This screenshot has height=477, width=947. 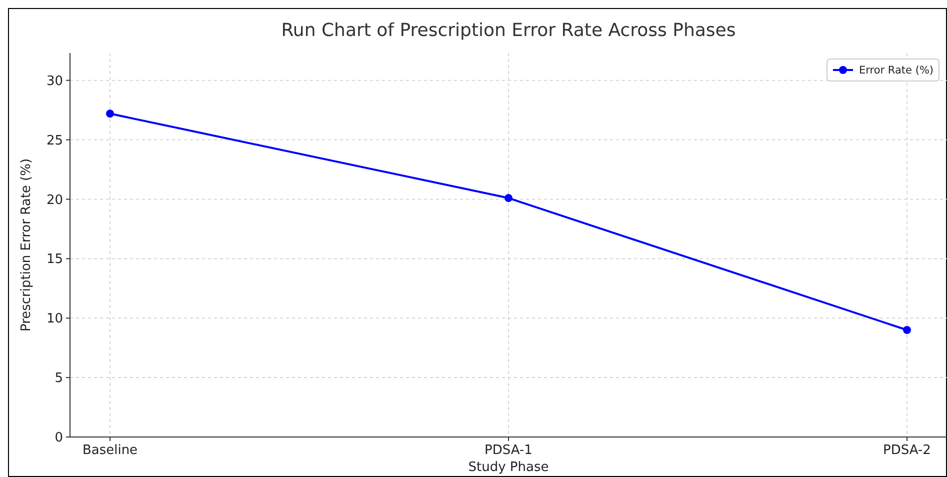 What do you see at coordinates (508, 450) in the screenshot?
I see `x-tick-label: PDSA-1` at bounding box center [508, 450].